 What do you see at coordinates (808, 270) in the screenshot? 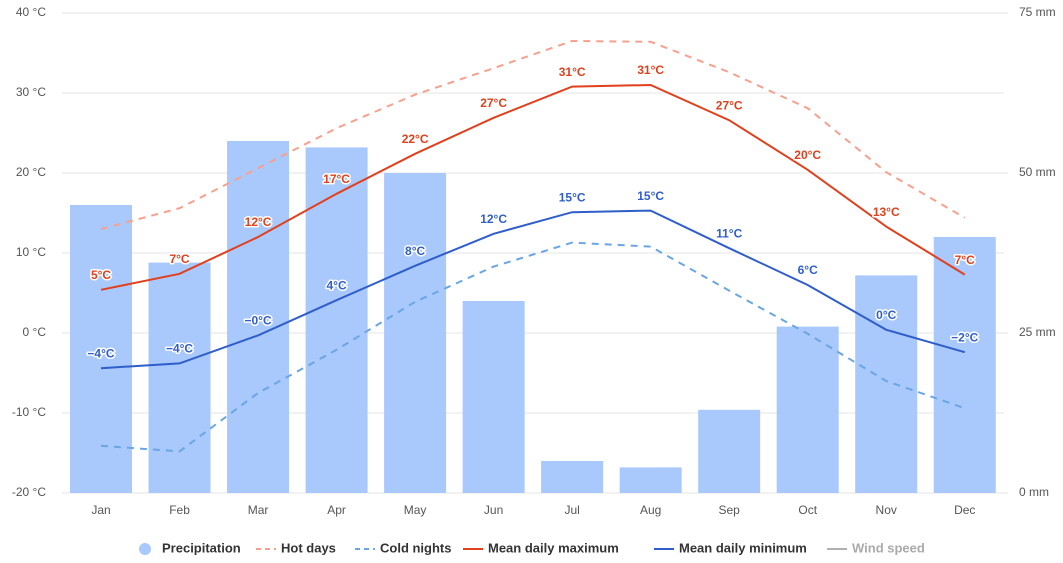
I see `data-label: 6°C` at bounding box center [808, 270].